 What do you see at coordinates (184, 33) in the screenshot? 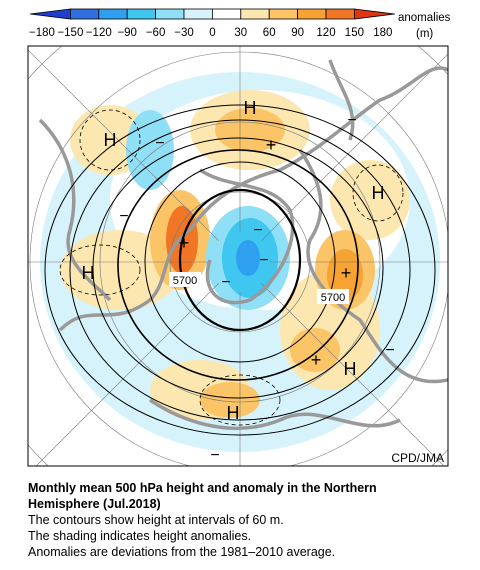
I see `colorbar-label: −30` at bounding box center [184, 33].